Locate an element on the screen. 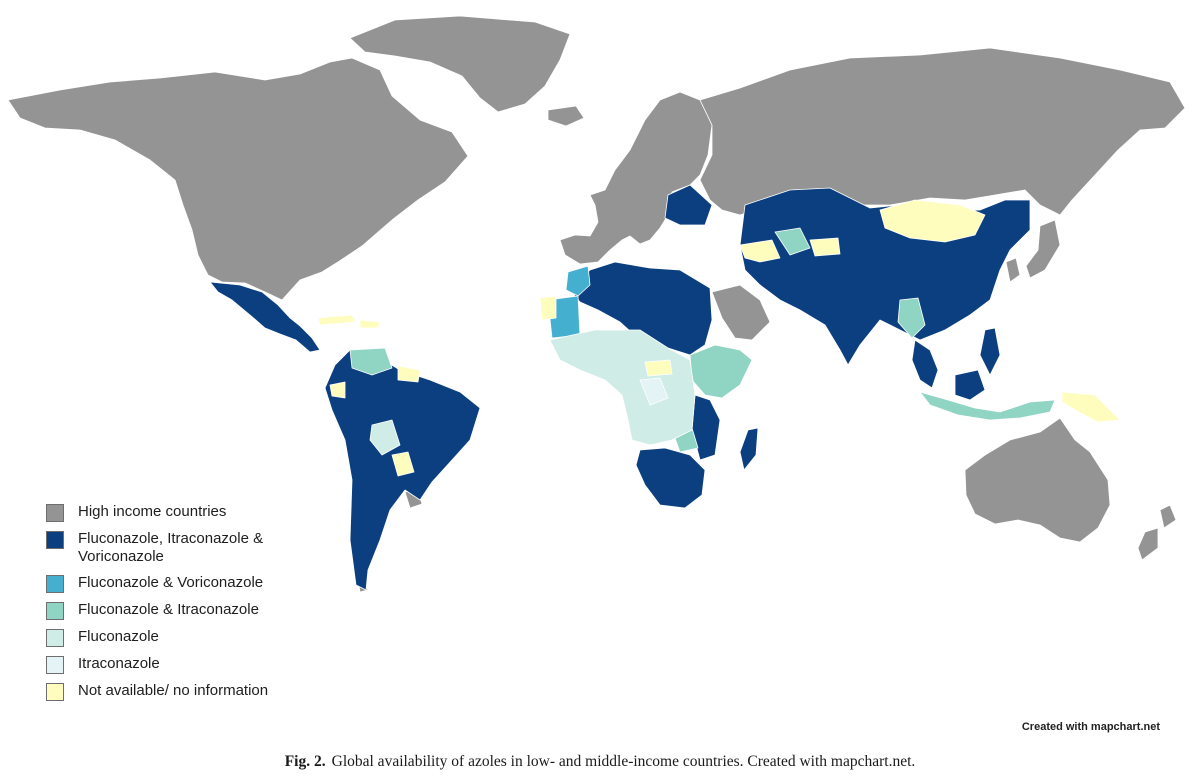  region-japan is located at coordinates (1043, 249).